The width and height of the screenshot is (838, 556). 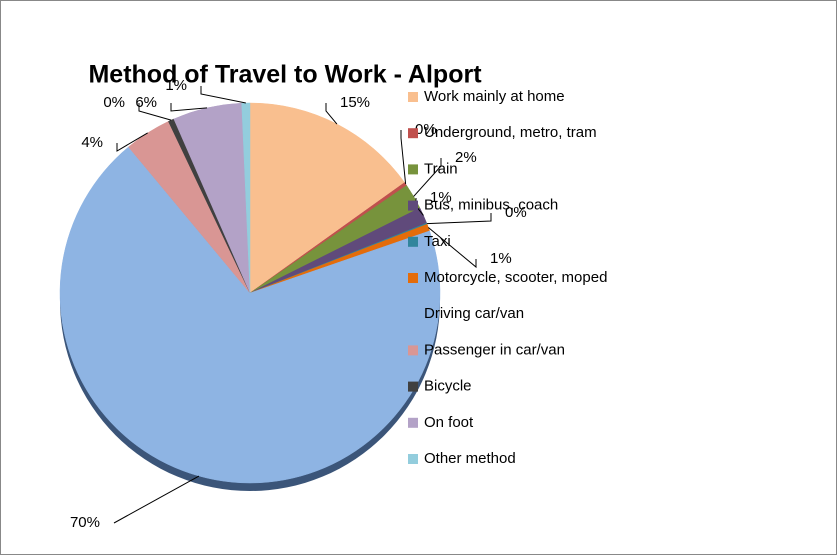 What do you see at coordinates (246, 198) in the screenshot?
I see `pie-slice` at bounding box center [246, 198].